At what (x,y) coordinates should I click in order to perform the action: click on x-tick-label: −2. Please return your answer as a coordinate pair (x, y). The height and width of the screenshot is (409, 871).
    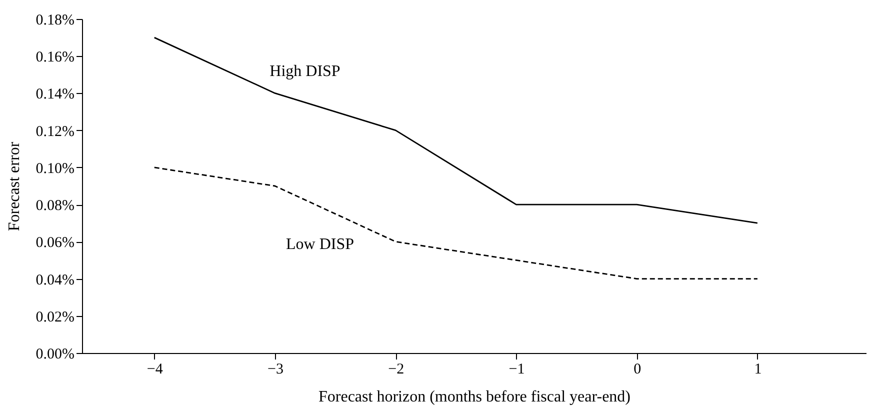
    Looking at the image, I should click on (396, 370).